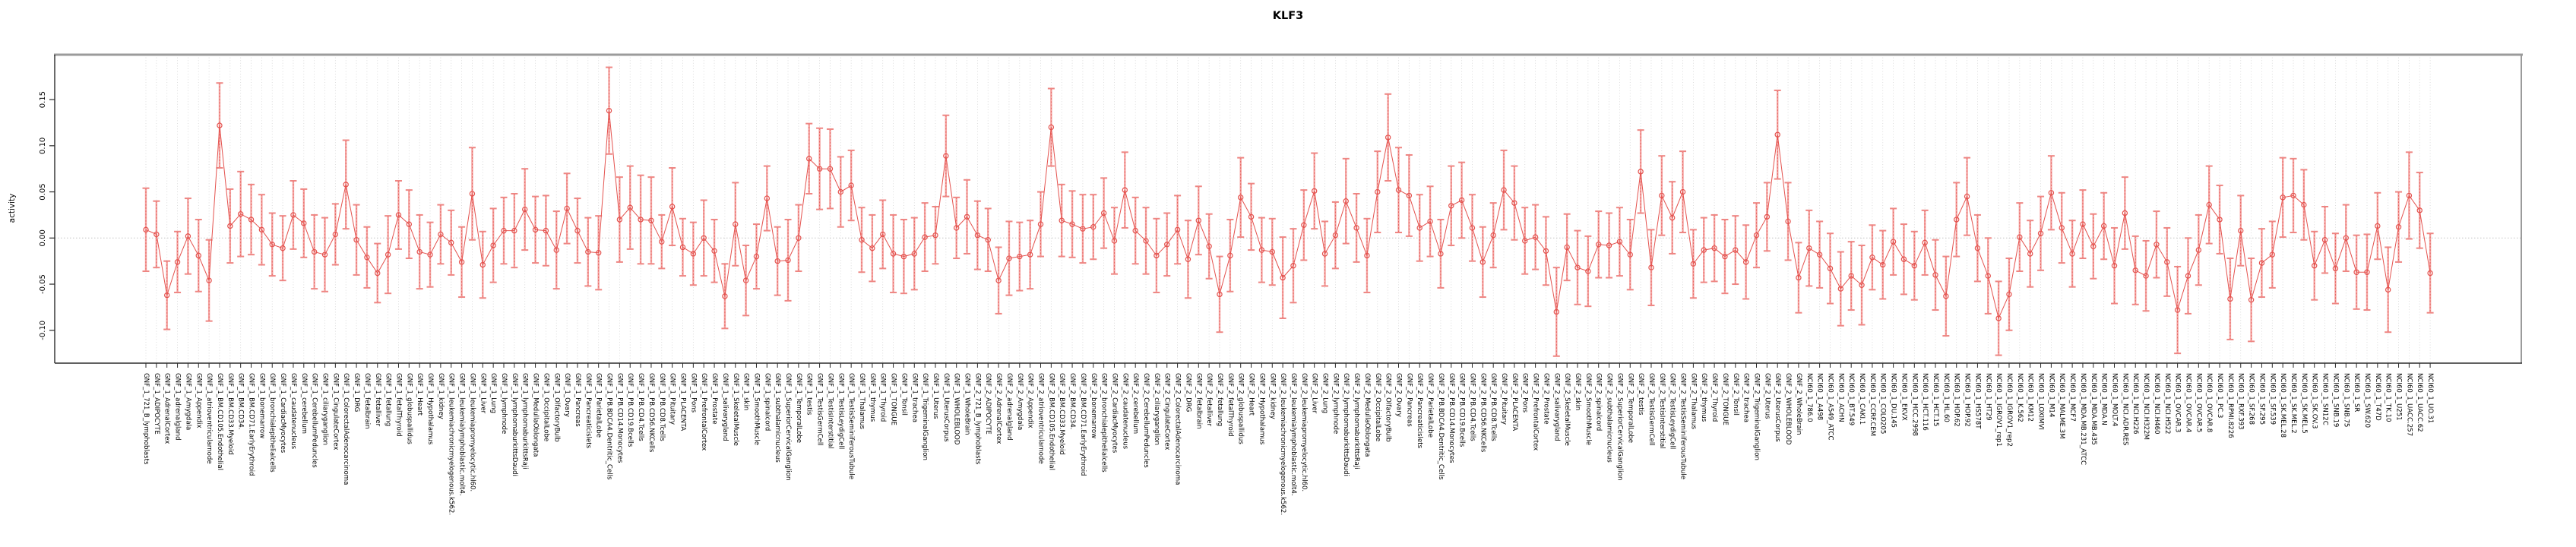 This screenshot has width=2576, height=547. What do you see at coordinates (2335, 400) in the screenshot?
I see `x-tick-label: NCI60_1_SNB.19` at bounding box center [2335, 400].